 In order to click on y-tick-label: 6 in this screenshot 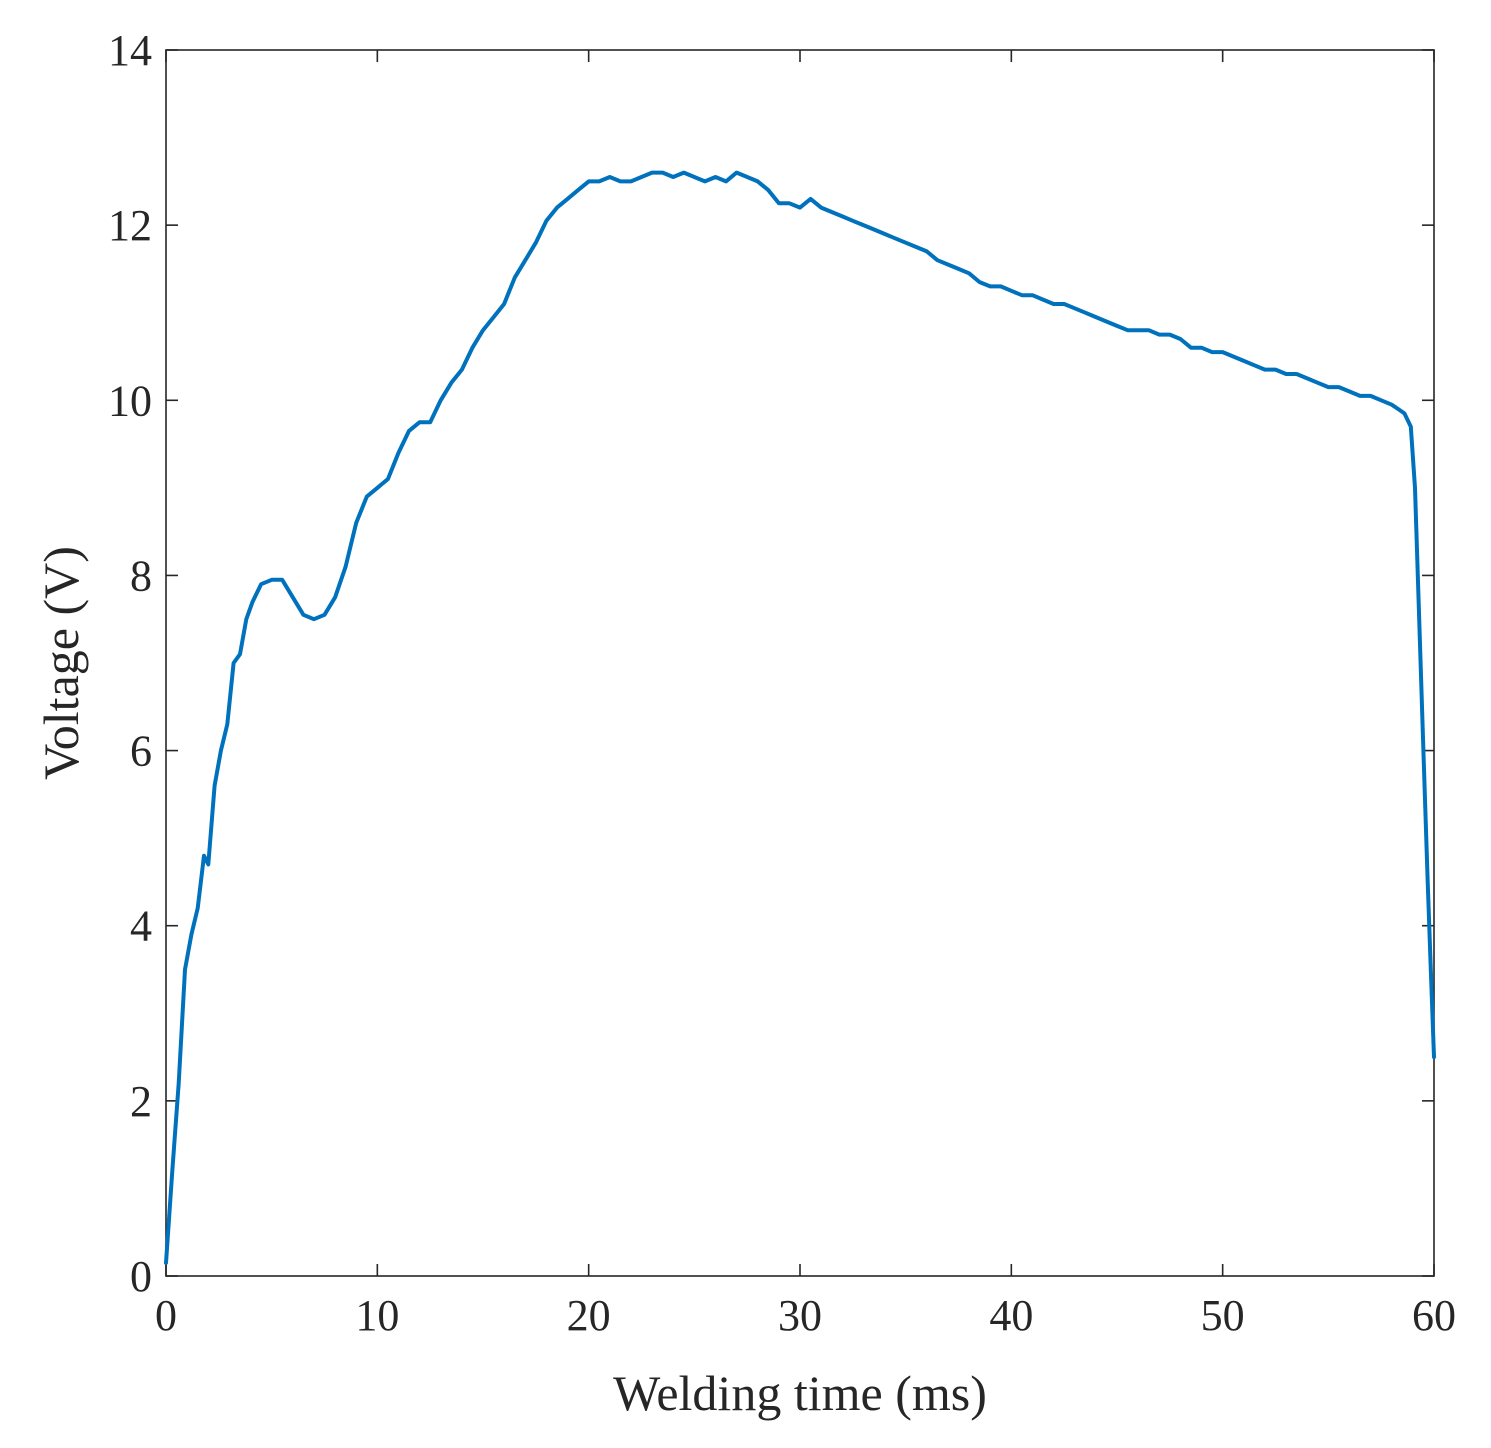, I will do `click(141, 751)`.